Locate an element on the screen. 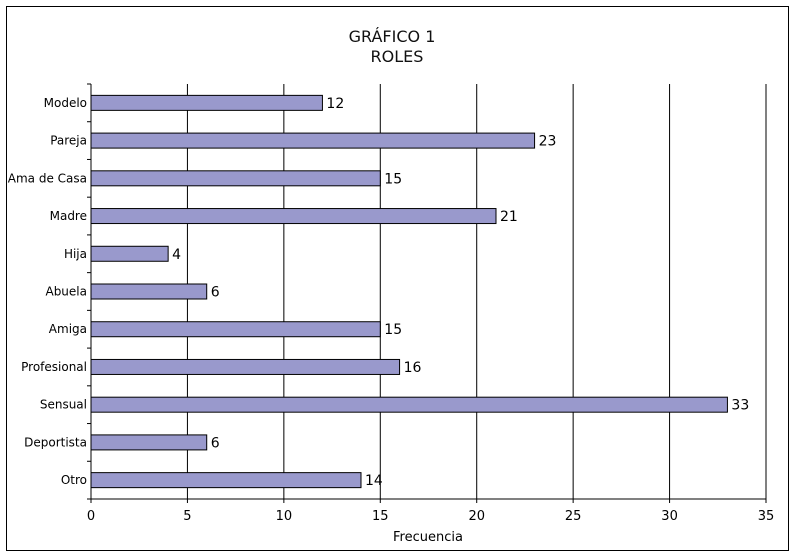 The image size is (795, 555). category-label-3: Madre is located at coordinates (68, 216).